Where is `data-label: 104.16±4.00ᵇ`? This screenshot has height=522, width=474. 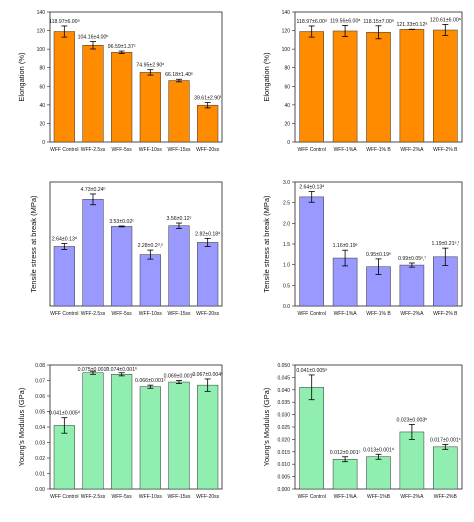
data-label: 104.16±4.00ᵇ is located at coordinates (93, 38).